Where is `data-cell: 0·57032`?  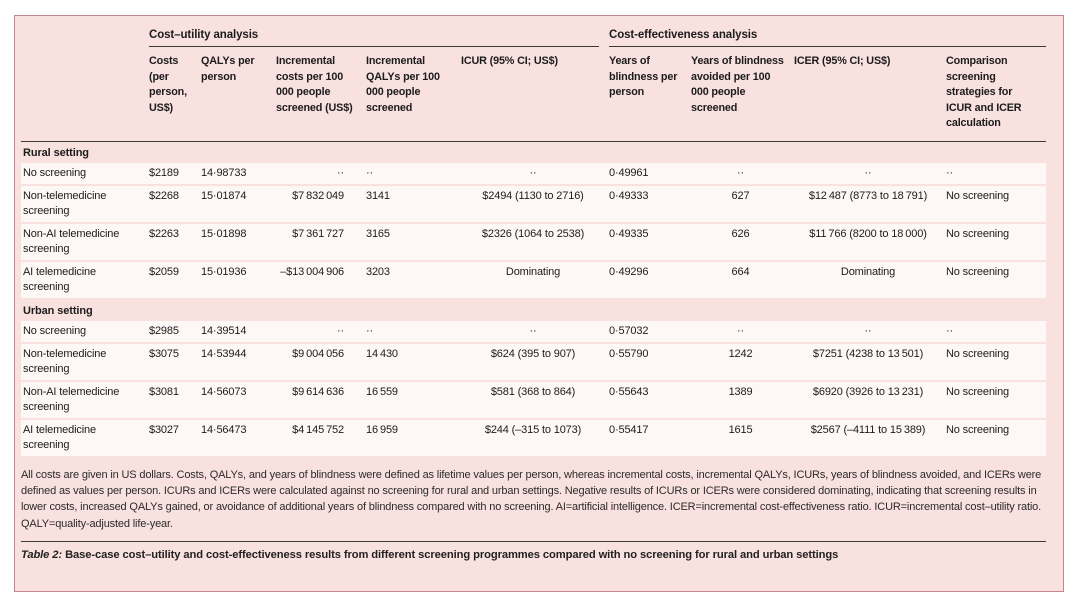 data-cell: 0·57032 is located at coordinates (629, 330).